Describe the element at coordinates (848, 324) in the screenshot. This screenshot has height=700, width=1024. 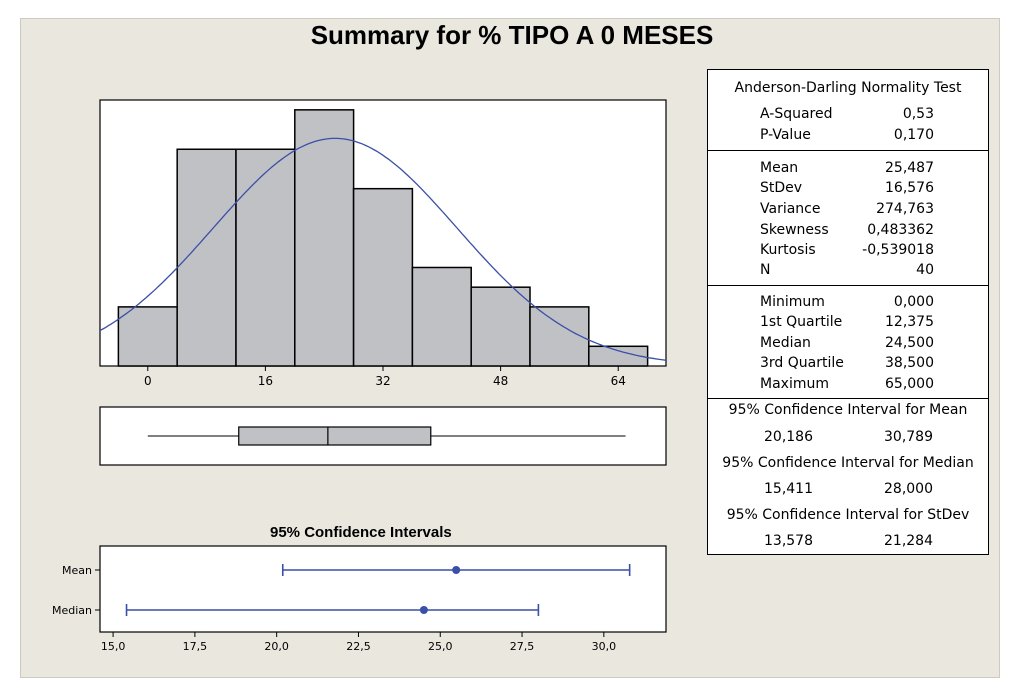
I see `stat-row-first-quartile: 1st Quartile 12,375` at that location.